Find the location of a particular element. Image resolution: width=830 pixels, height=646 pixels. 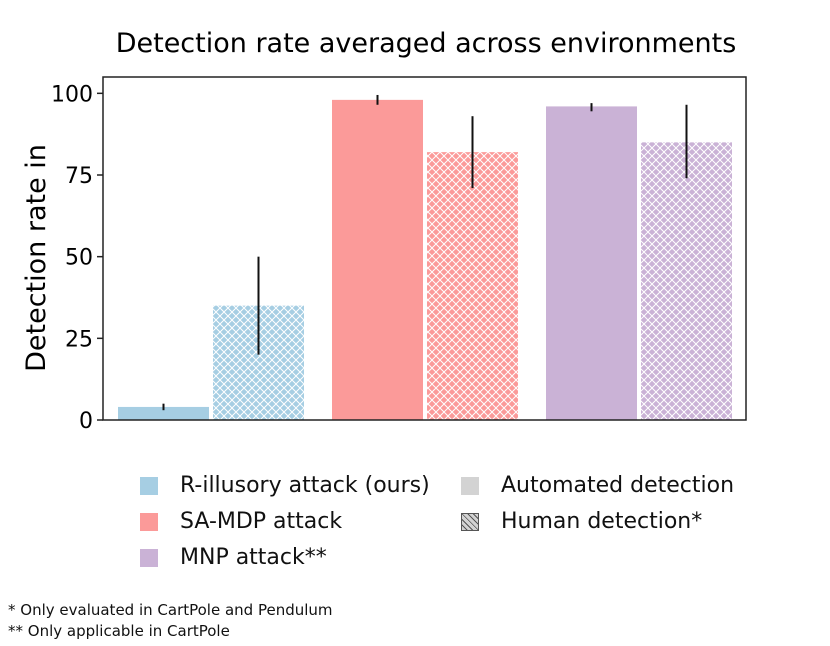

y-tick-label-100: 100 is located at coordinates (72, 94).